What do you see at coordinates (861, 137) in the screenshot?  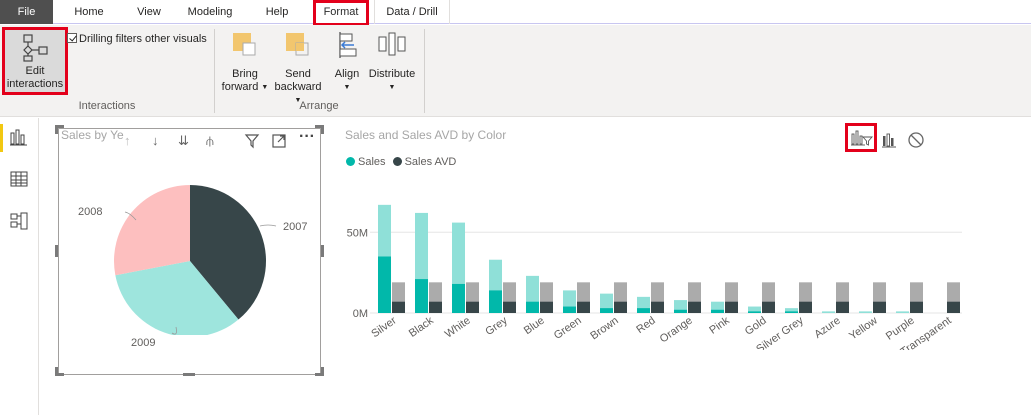 I see `filter-interaction-button` at bounding box center [861, 137].